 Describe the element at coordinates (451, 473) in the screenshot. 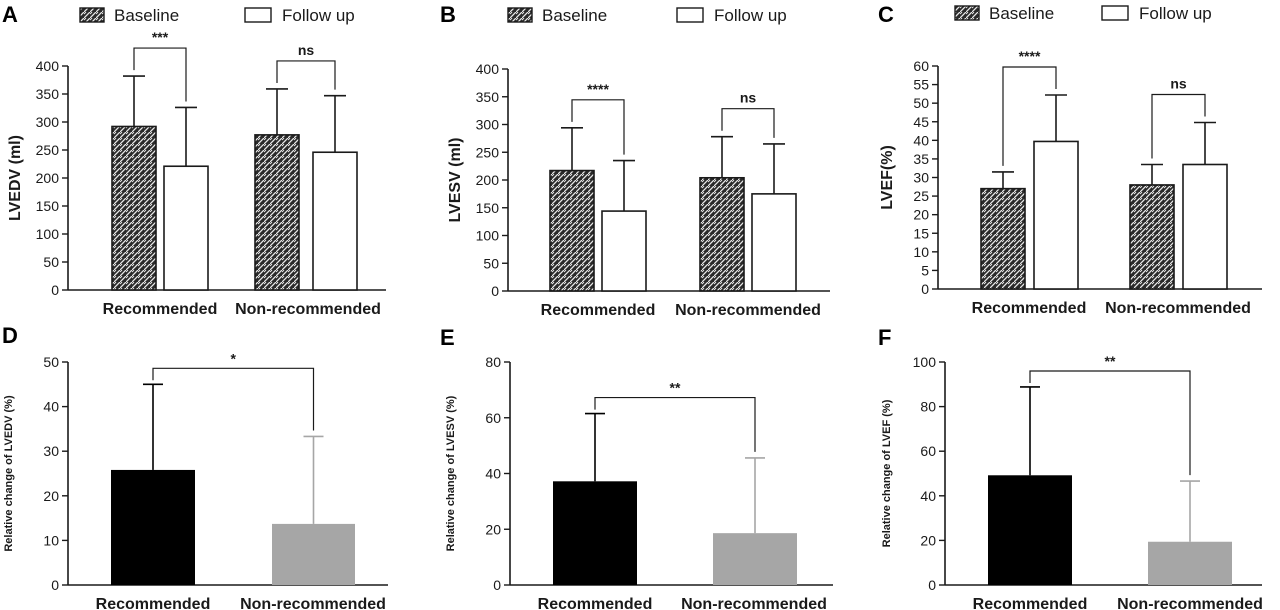

I see `y-axis-title: Relative change of LVESV (%)` at that location.